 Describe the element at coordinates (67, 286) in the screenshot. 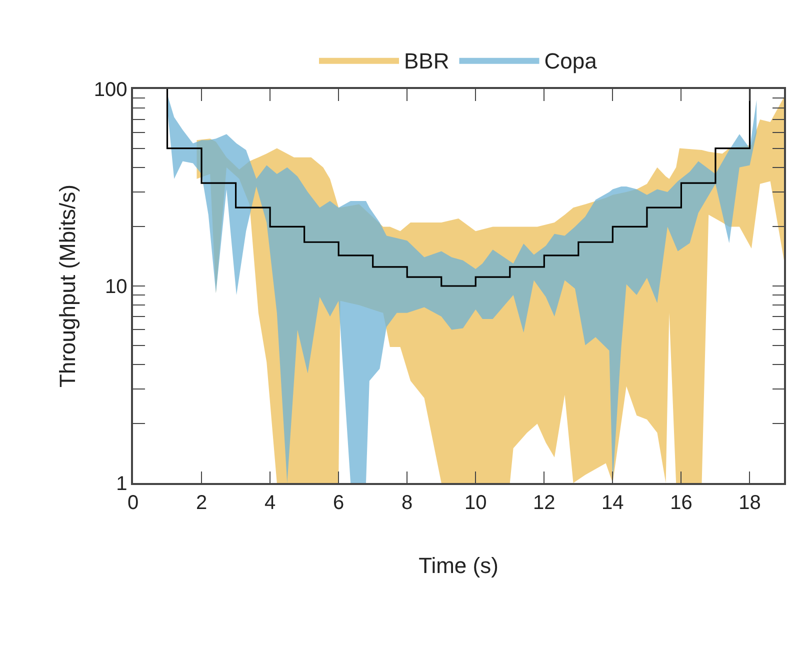

I see `y-axis-title: Throughput (Mbits/s)` at that location.